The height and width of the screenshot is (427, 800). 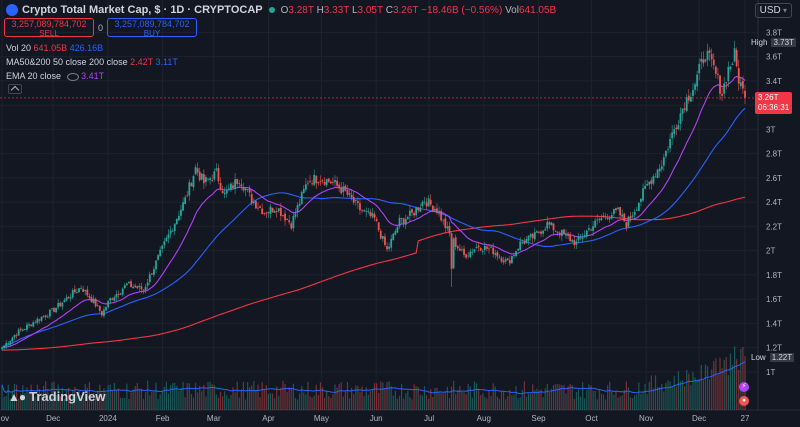 What do you see at coordinates (72, 76) in the screenshot?
I see `eye-icon` at bounding box center [72, 76].